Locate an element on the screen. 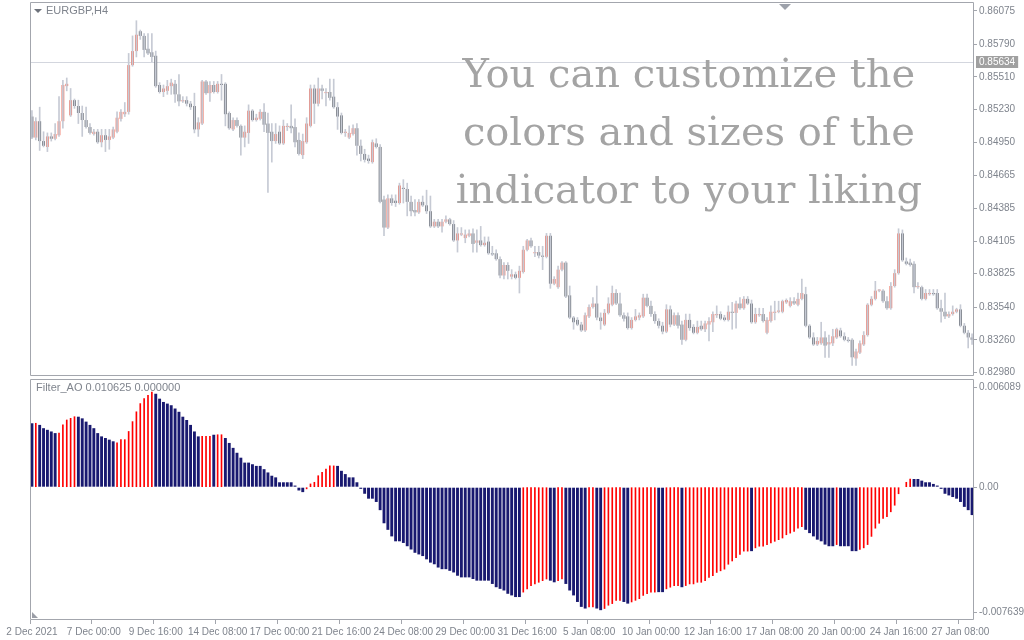 The image size is (1024, 640). y-tick-label: 0.86075 is located at coordinates (997, 10).